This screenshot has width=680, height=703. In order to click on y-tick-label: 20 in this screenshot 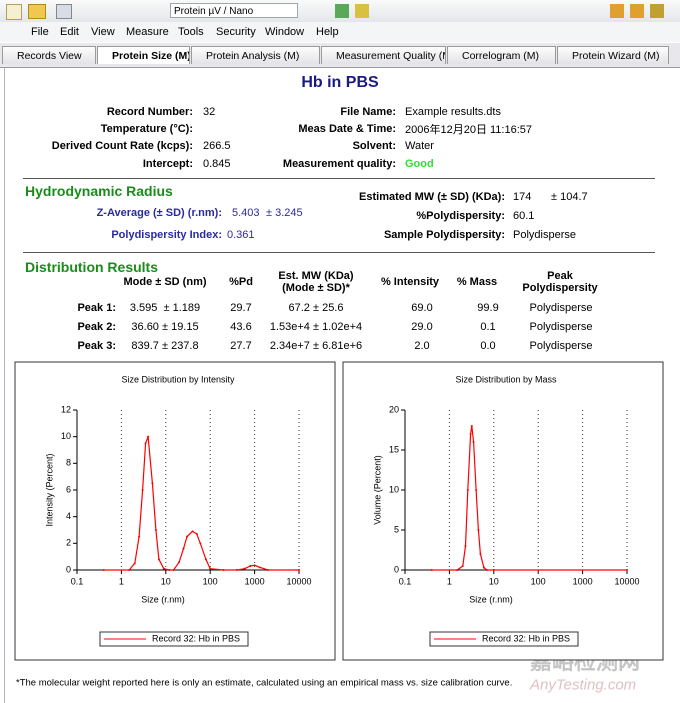, I will do `click(394, 409)`.